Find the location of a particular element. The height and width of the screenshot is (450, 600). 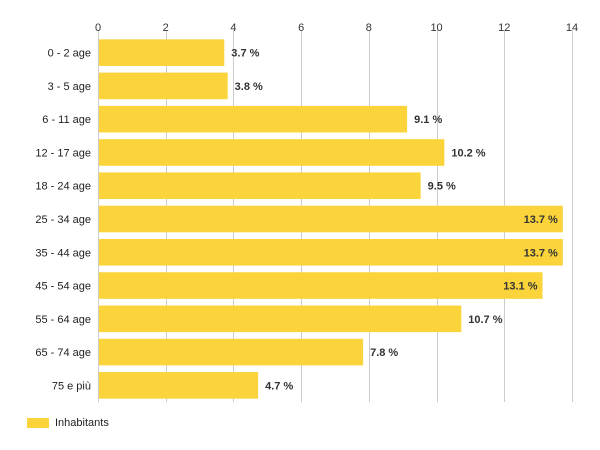

data-label: 10.2 % is located at coordinates (468, 153).